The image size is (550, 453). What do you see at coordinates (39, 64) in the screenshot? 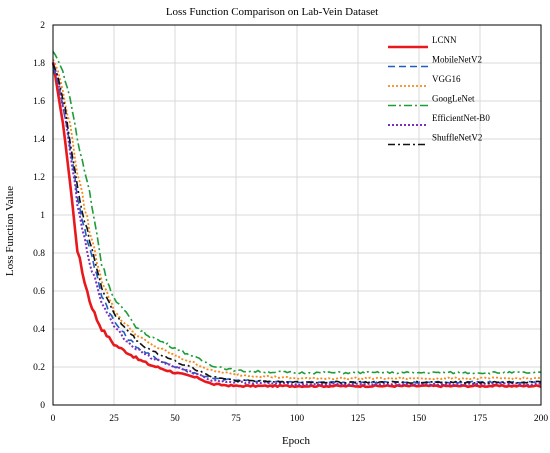
I see `y-tick-label: 1.8` at bounding box center [39, 64].